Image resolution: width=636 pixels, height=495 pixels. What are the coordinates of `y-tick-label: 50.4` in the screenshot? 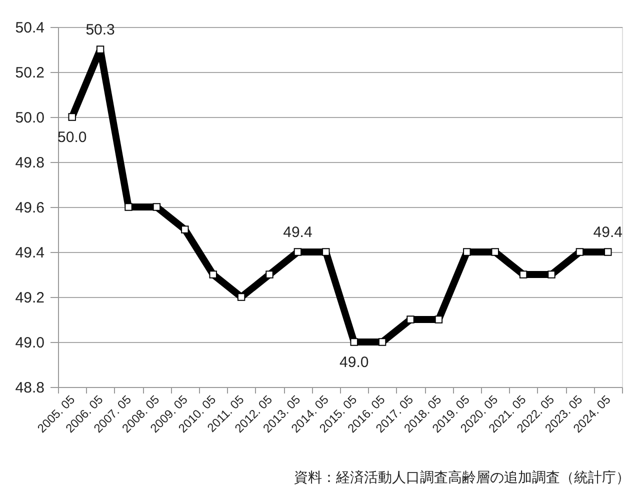 It's located at (29, 28).